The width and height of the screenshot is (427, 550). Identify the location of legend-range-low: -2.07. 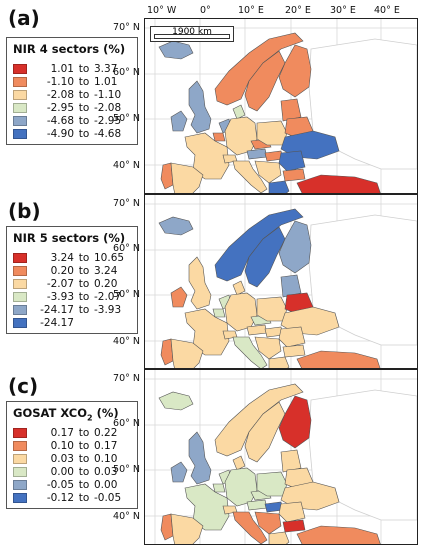
(60, 283).